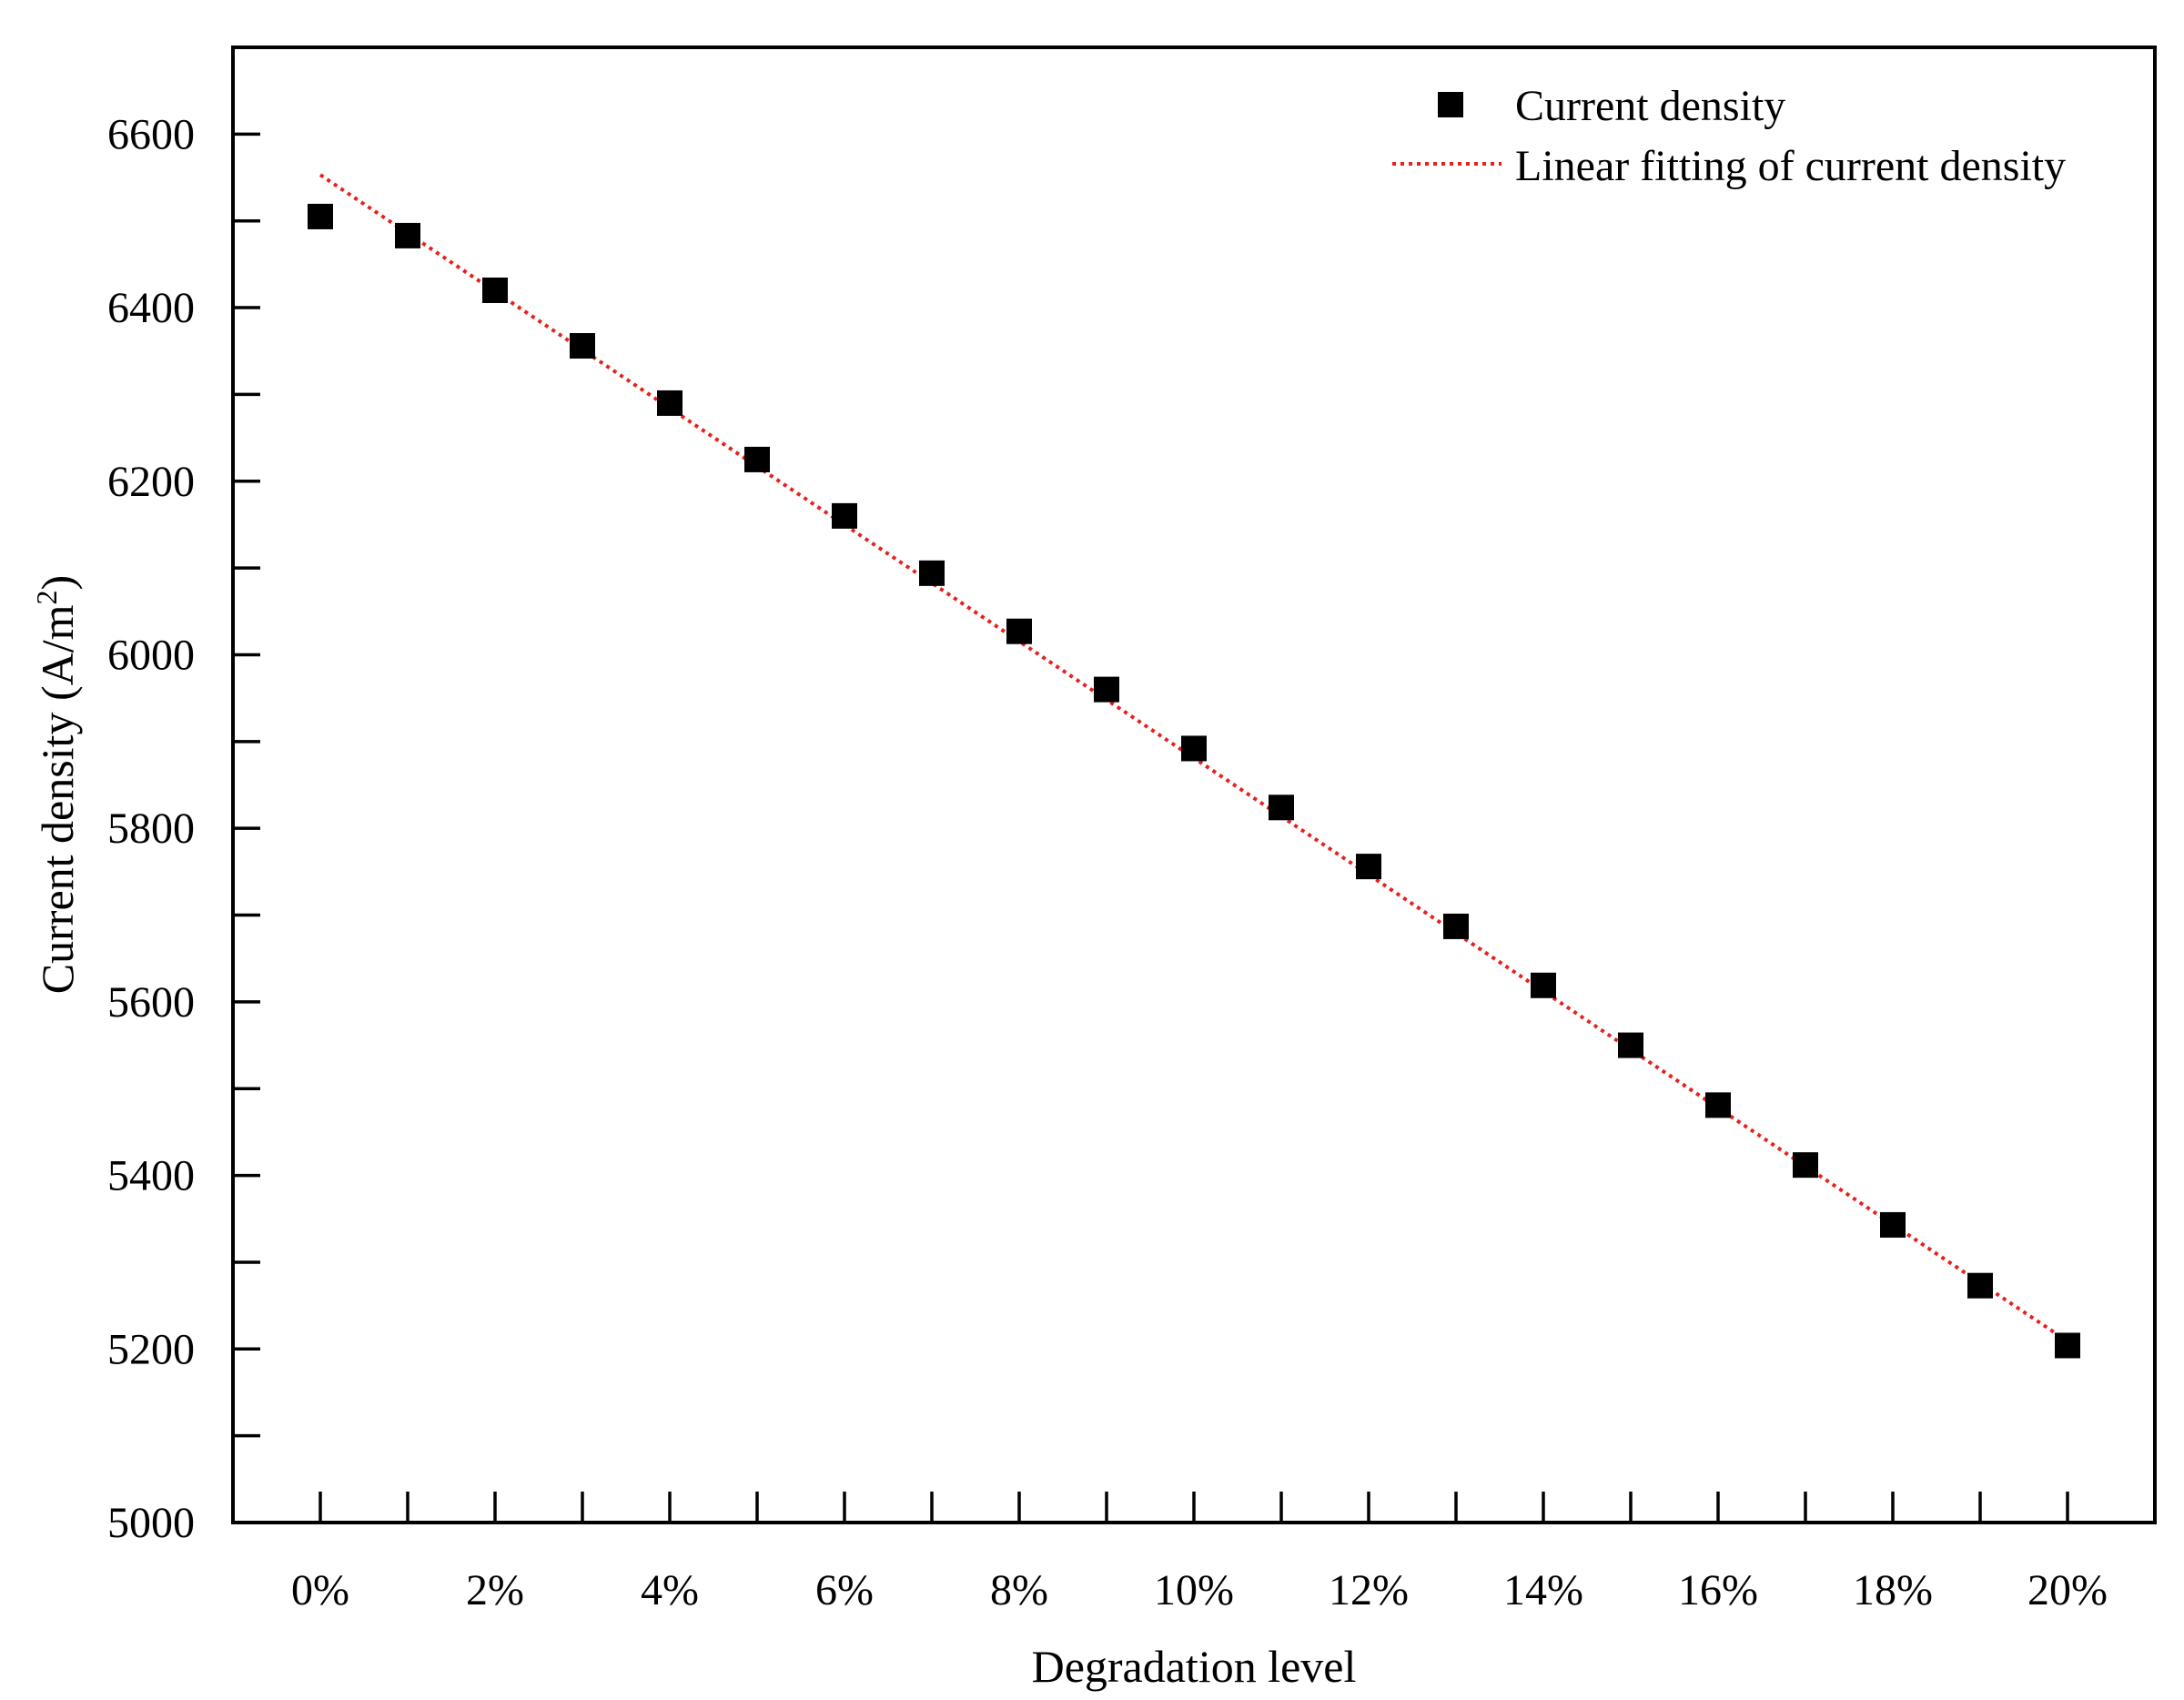 Image resolution: width=2184 pixels, height=1700 pixels. I want to click on x-axis-title: Degradation level, so click(1194, 1666).